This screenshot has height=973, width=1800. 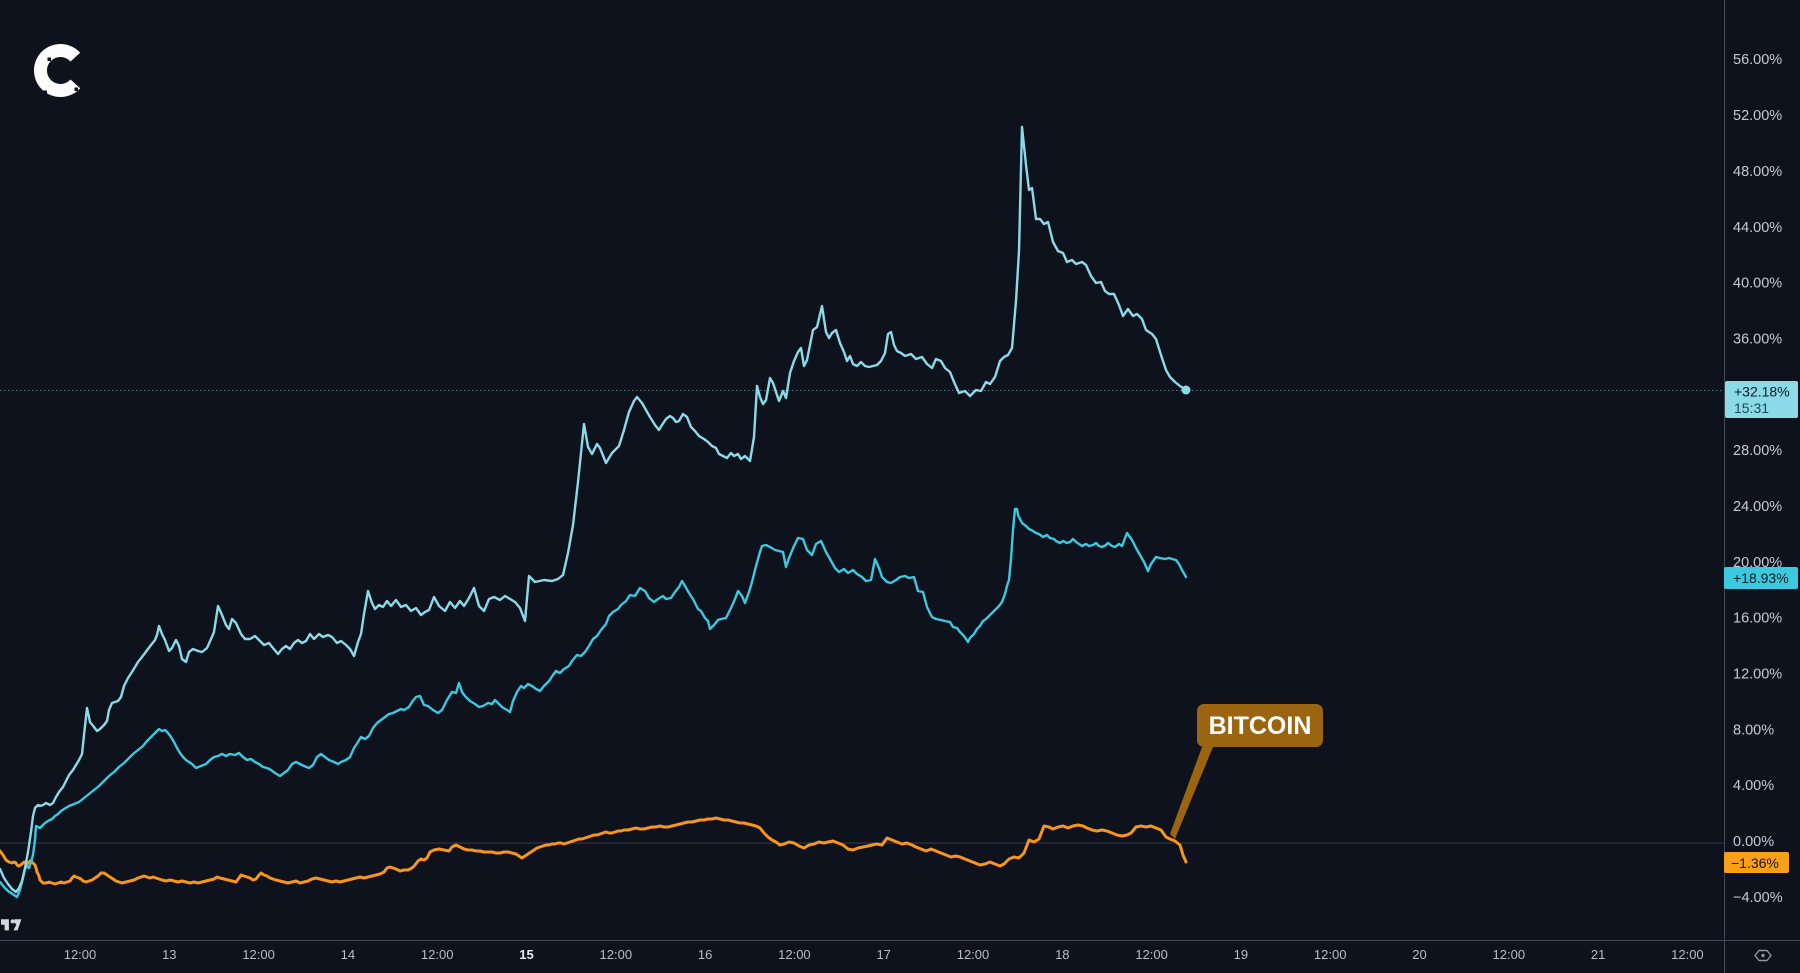 What do you see at coordinates (1762, 392) in the screenshot?
I see `svg-text: +32.18%` at bounding box center [1762, 392].